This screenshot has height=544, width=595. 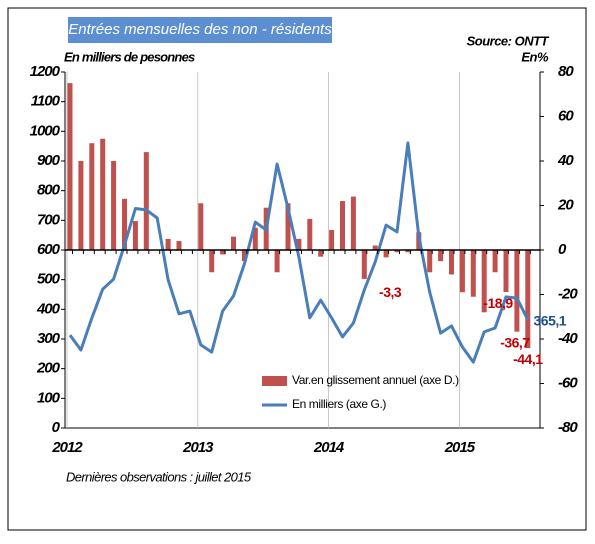 I want to click on y-tick-label: 100, so click(x=49, y=397).